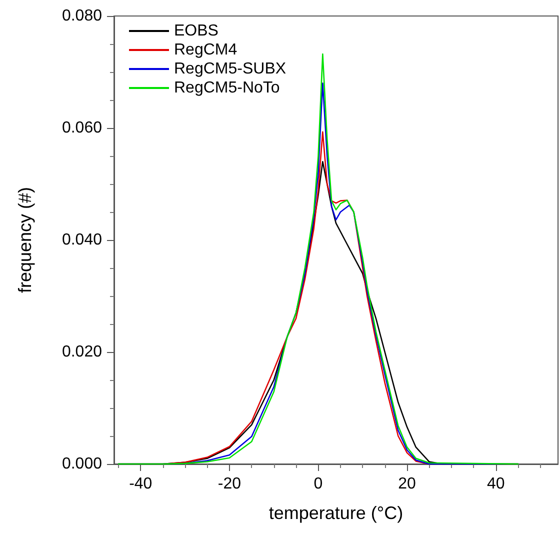 The width and height of the screenshot is (559, 538). What do you see at coordinates (206, 50) in the screenshot?
I see `legend-label: RegCM4` at bounding box center [206, 50].